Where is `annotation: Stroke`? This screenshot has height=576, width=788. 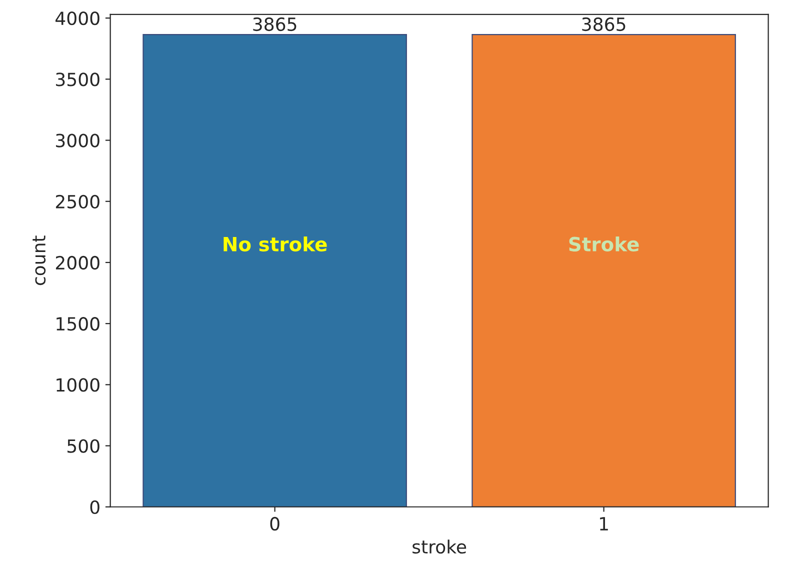 annotation: Stroke is located at coordinates (604, 244).